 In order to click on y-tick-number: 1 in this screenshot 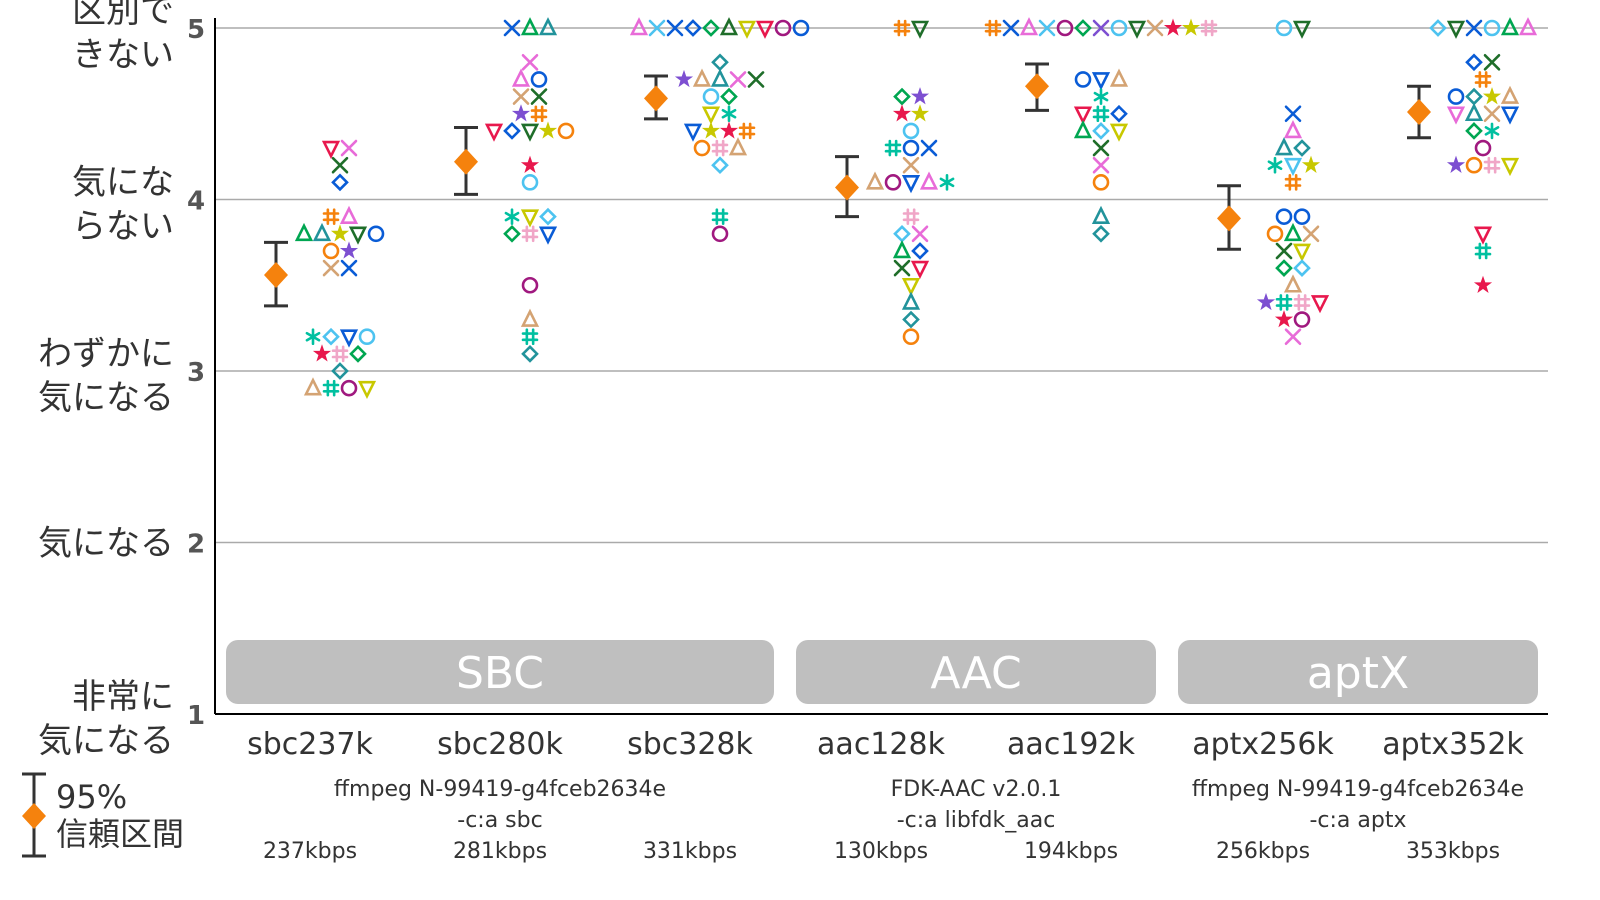, I will do `click(196, 716)`.